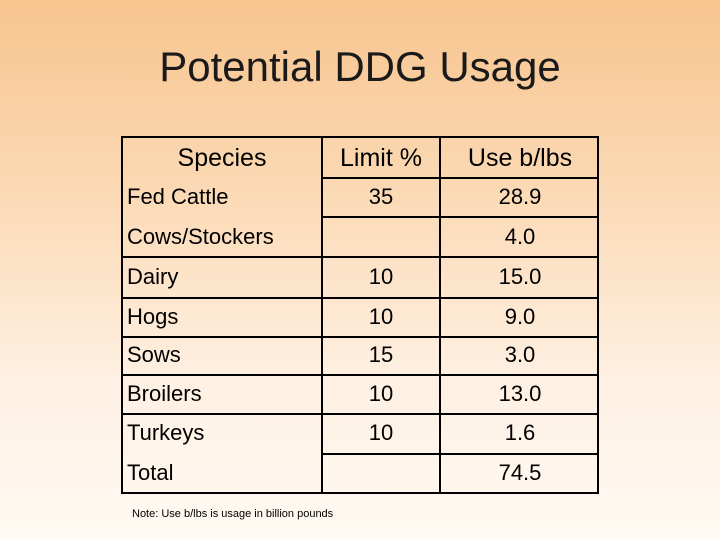  What do you see at coordinates (153, 316) in the screenshot?
I see `species-cell: Hogs` at bounding box center [153, 316].